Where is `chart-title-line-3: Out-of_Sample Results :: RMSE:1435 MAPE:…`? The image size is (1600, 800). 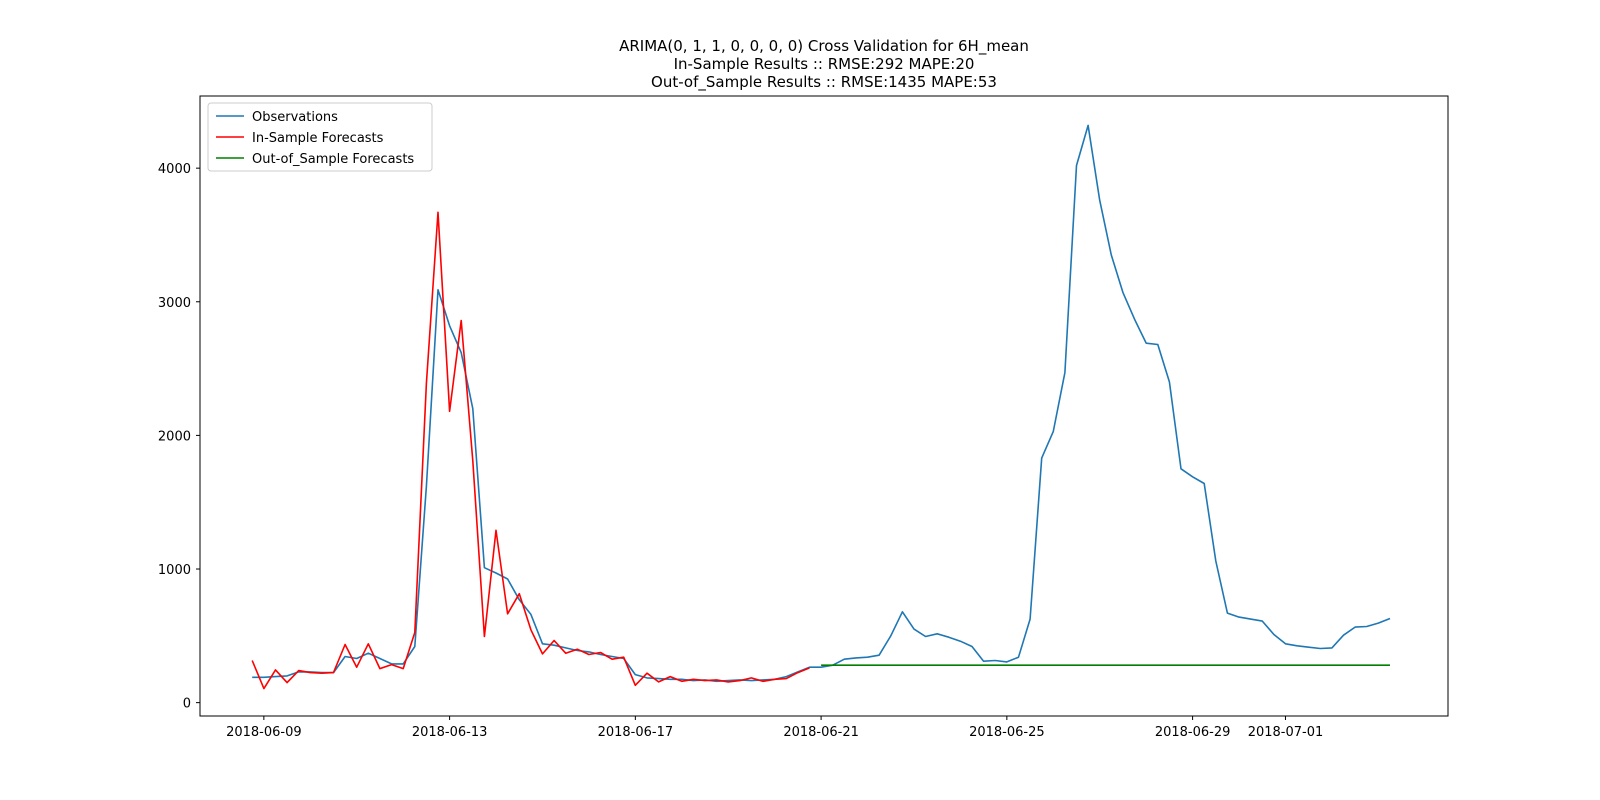
chart-title-line-3: Out-of_Sample Results :: RMSE:1435 MAPE:… is located at coordinates (824, 82).